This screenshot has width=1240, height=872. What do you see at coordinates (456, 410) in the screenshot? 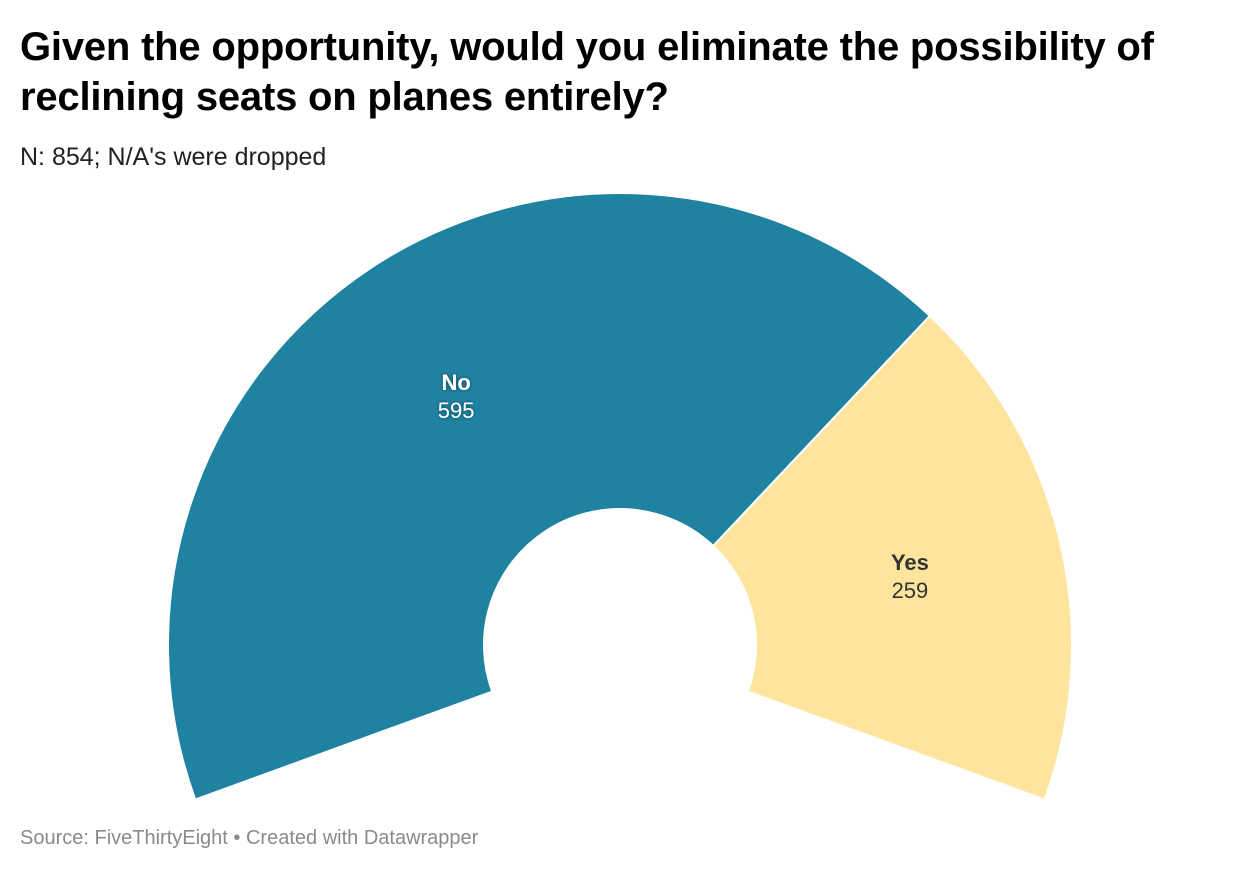
I see `slice-value-no: 595` at bounding box center [456, 410].